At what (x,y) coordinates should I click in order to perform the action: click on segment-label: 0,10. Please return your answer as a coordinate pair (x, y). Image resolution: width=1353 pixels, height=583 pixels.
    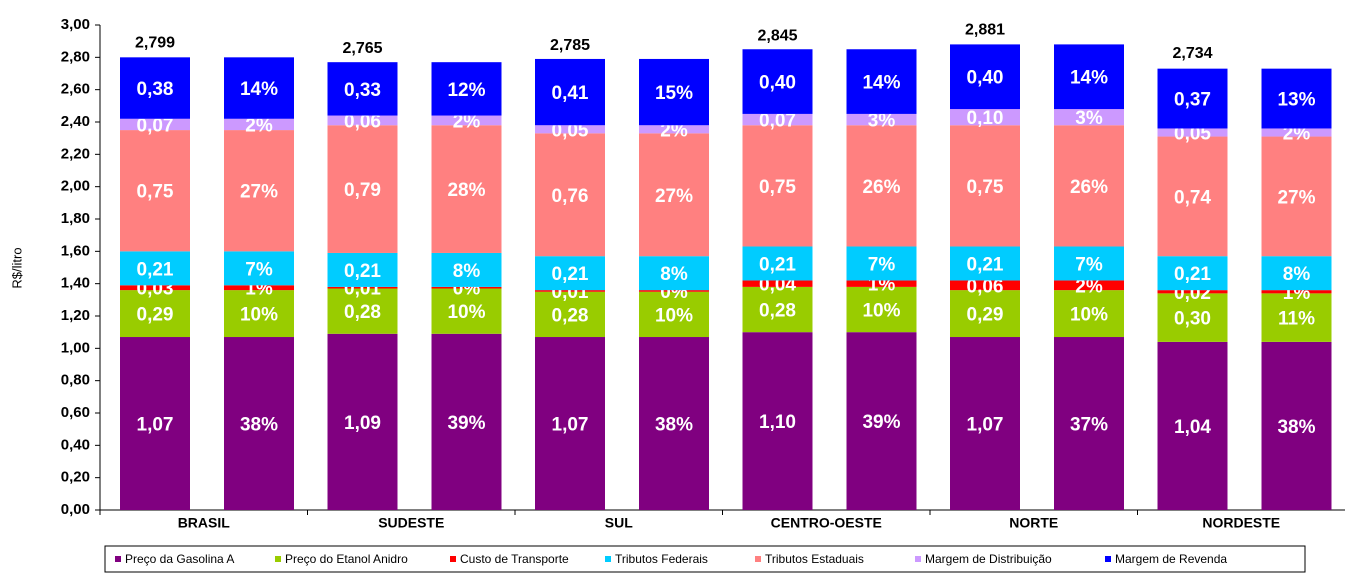
    Looking at the image, I should click on (985, 118).